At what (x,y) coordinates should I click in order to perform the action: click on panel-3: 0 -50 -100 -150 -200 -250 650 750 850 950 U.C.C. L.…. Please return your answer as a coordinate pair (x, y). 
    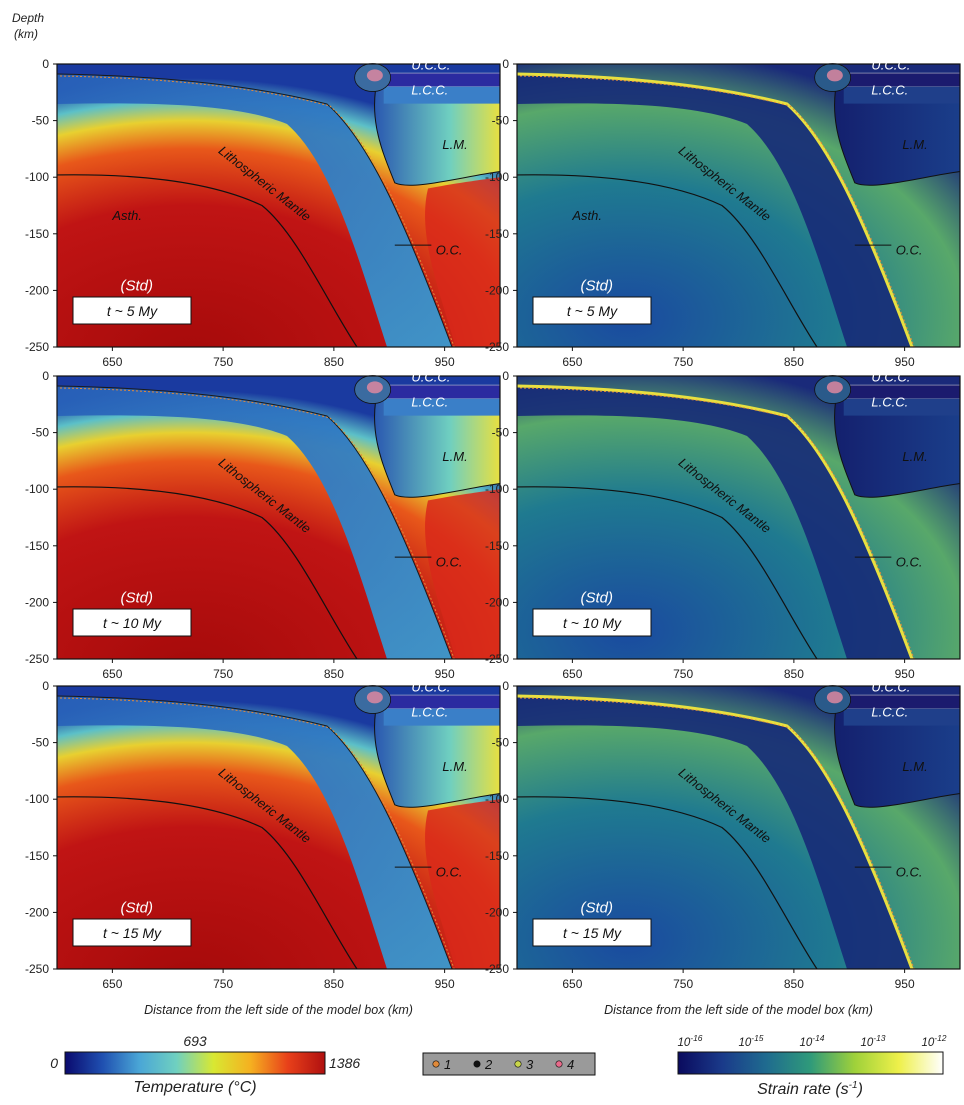
    Looking at the image, I should click on (263, 525).